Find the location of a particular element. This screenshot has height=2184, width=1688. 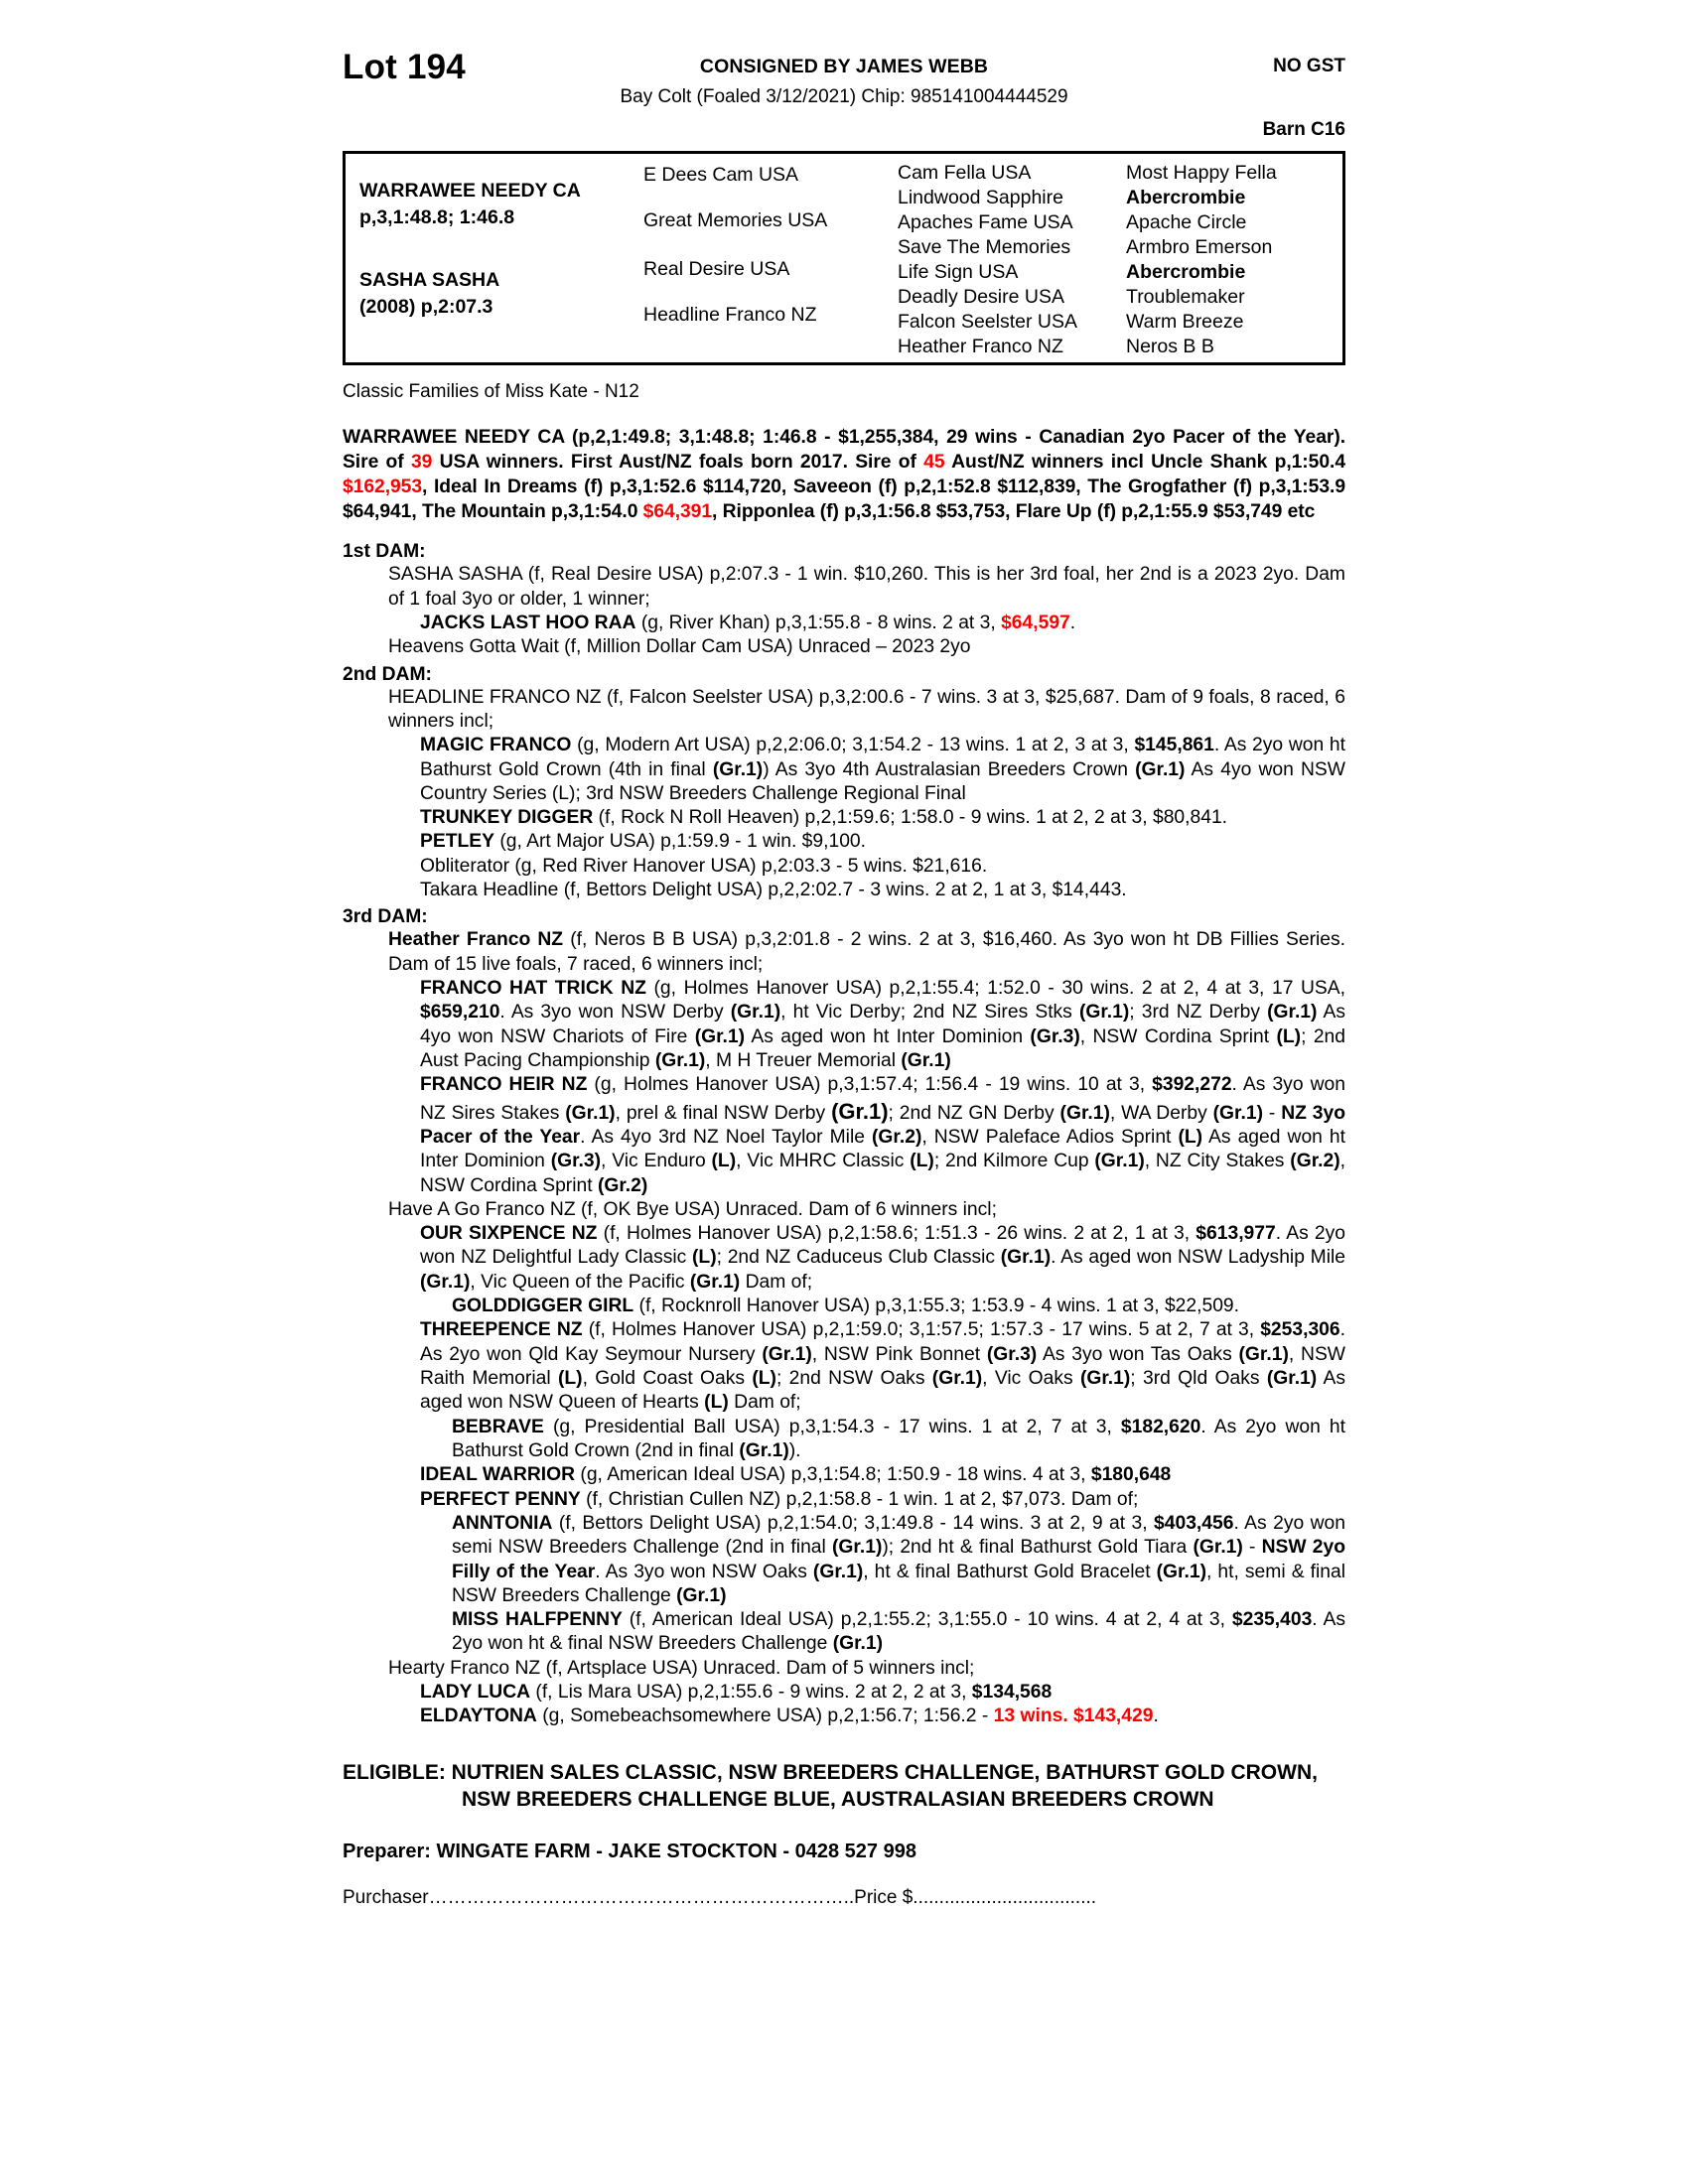

sire-record: p,3,1:48.8; 1:46.8 is located at coordinates (437, 217).